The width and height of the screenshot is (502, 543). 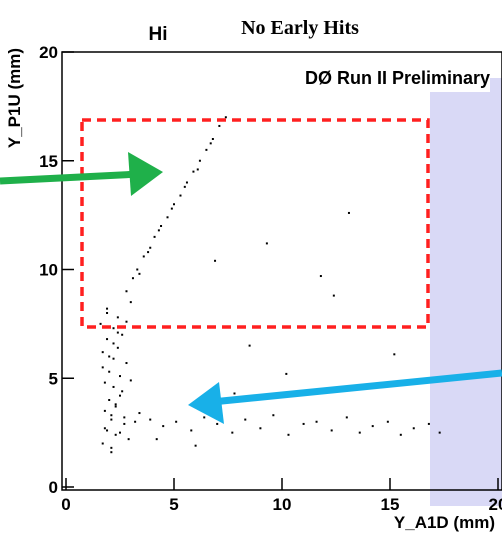 I want to click on y-tick-label: 20, so click(x=48, y=52).